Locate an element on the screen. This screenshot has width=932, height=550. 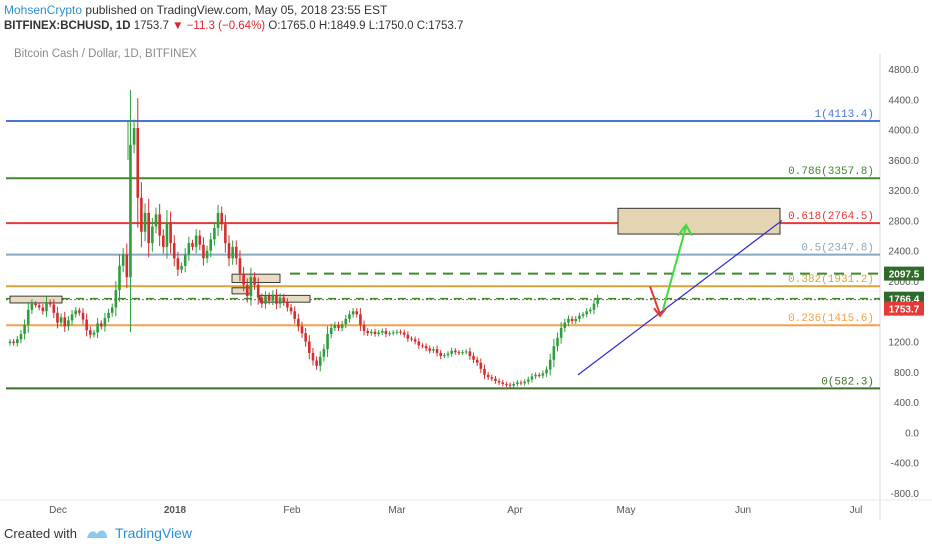
y-tick-label: 3200.0 is located at coordinates (903, 191).